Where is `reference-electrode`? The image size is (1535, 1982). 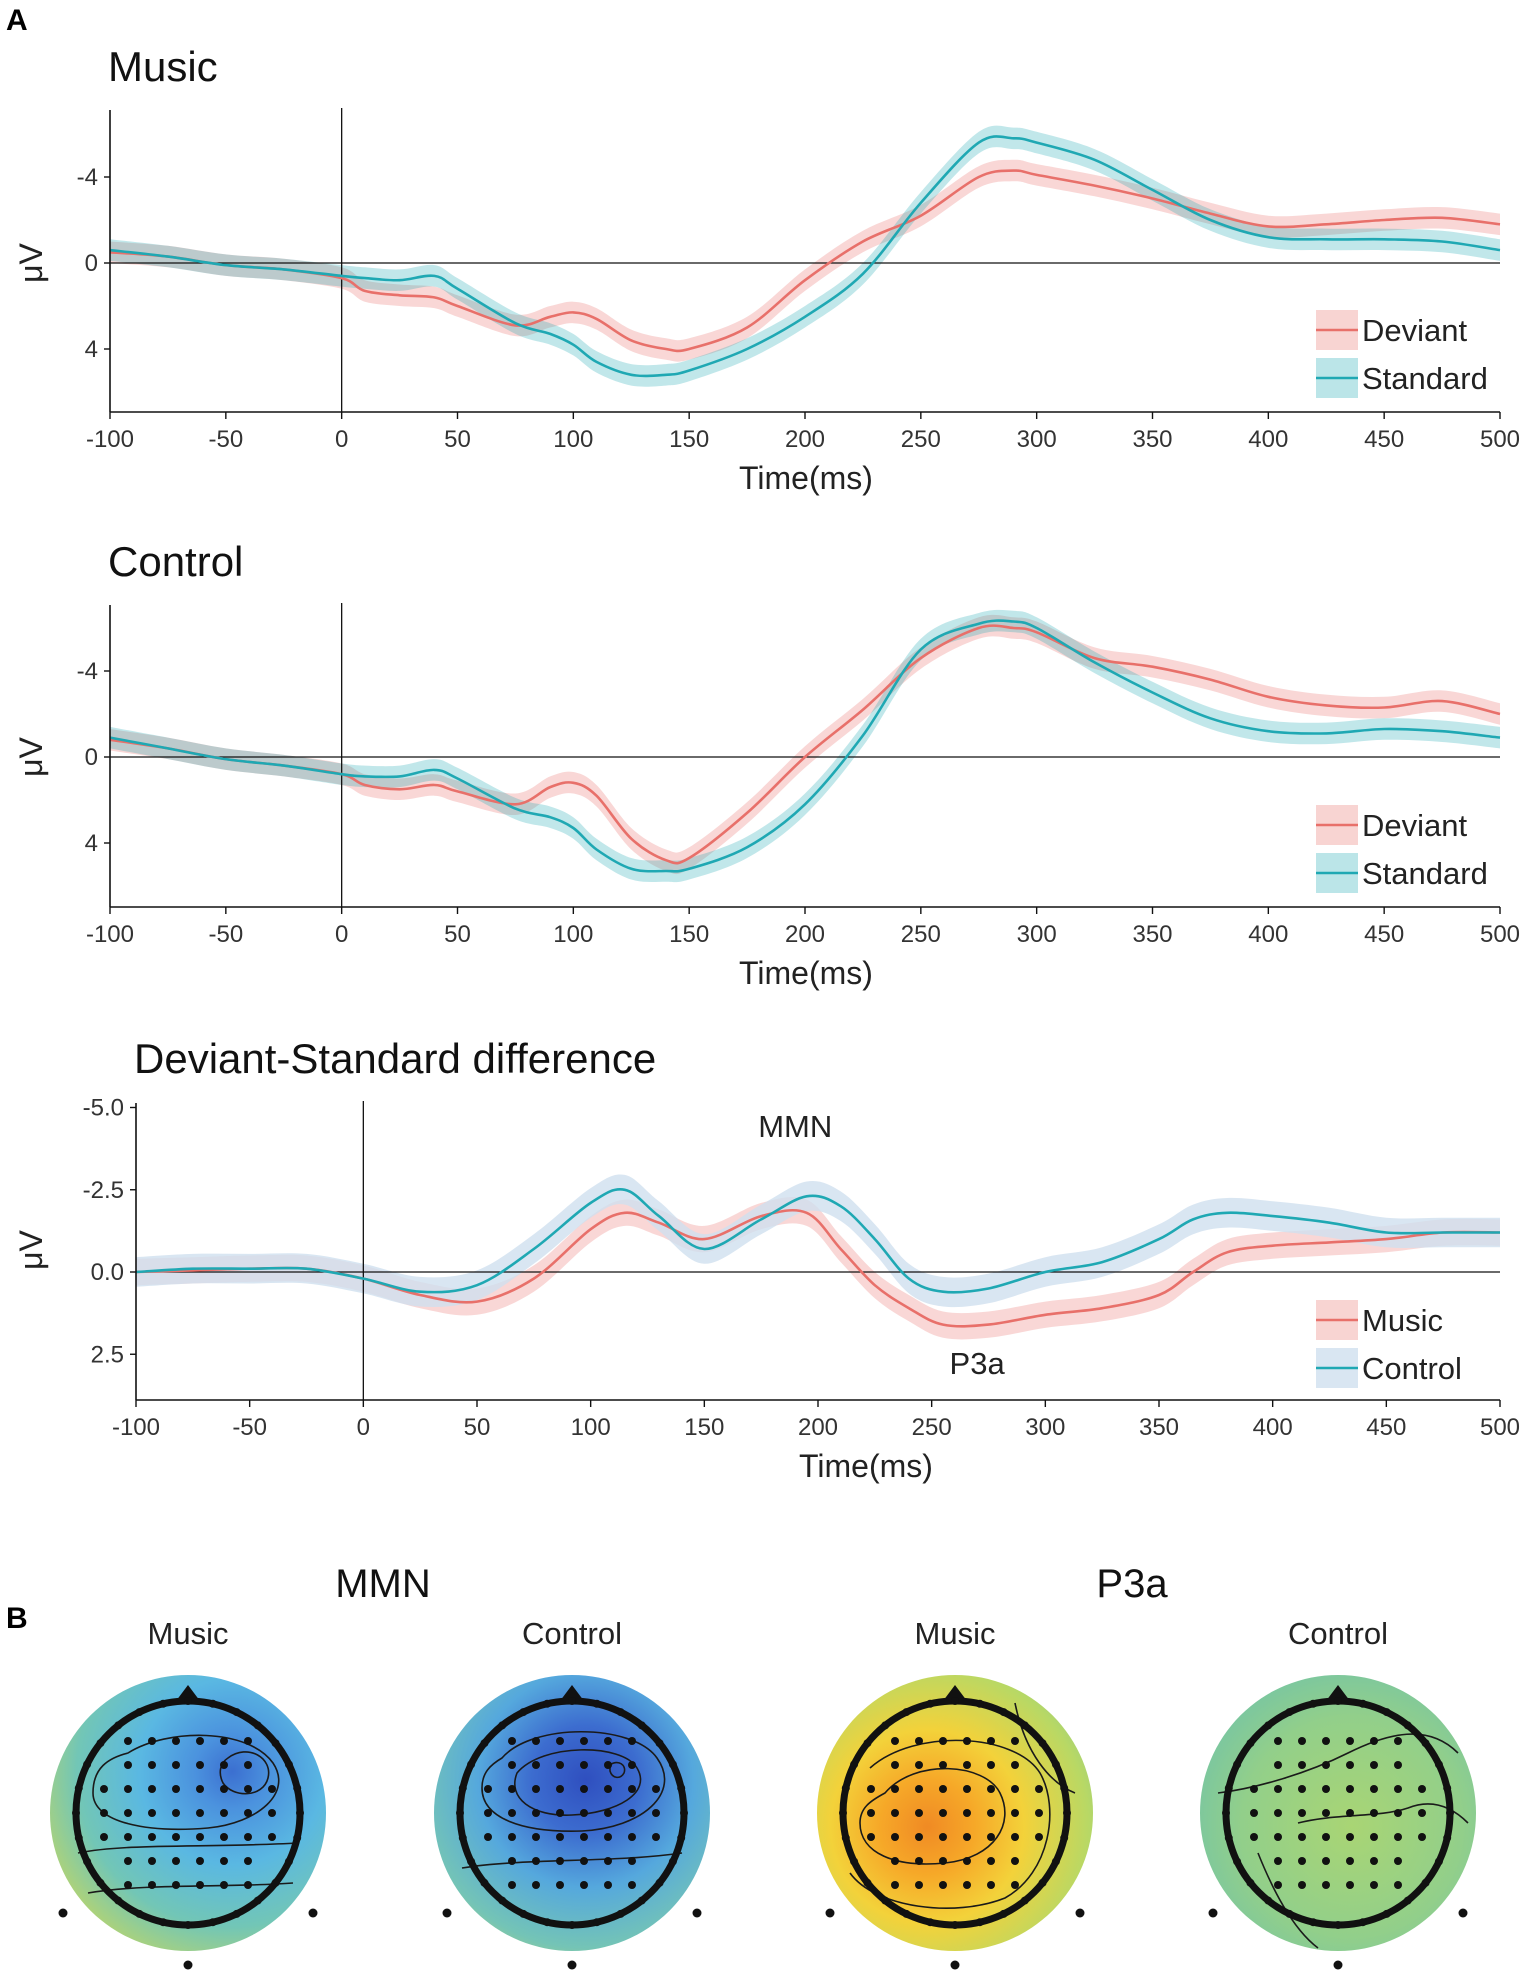
reference-electrode is located at coordinates (572, 1965).